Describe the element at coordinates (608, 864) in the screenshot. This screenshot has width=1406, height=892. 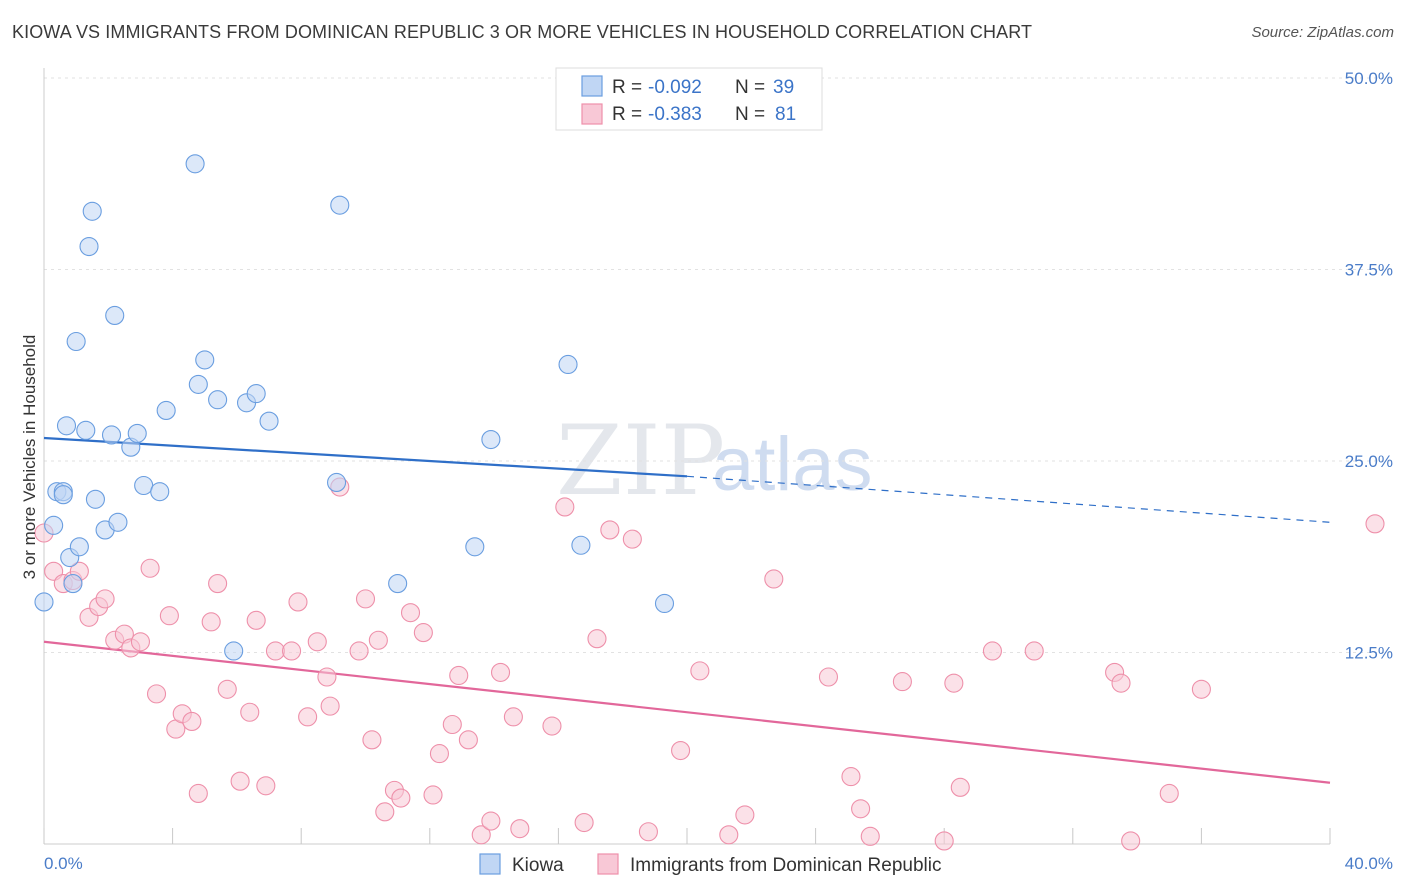
I see `bottom-legend-swatch-dominican` at that location.